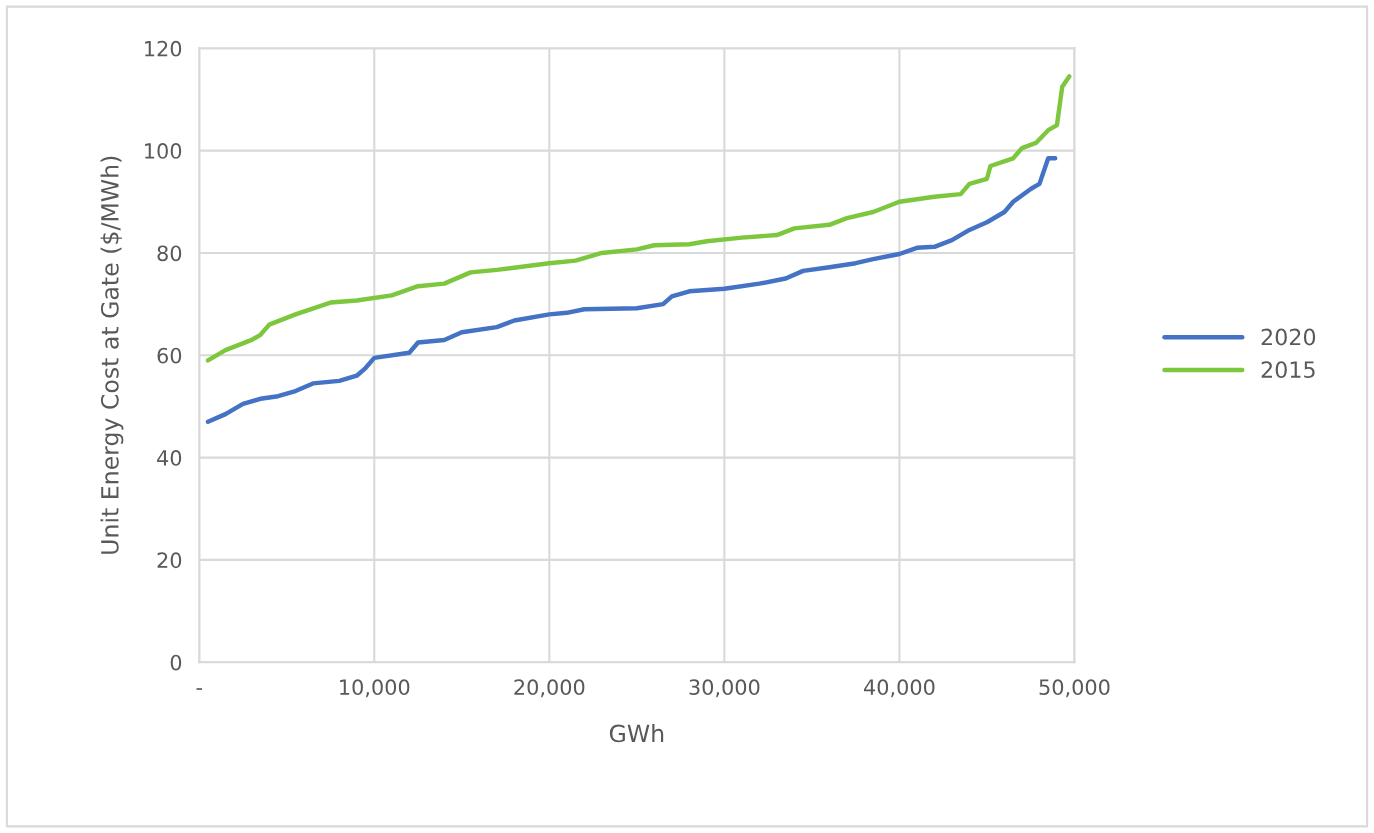 This screenshot has width=1374, height=833. I want to click on y-tick-label: 120, so click(163, 48).